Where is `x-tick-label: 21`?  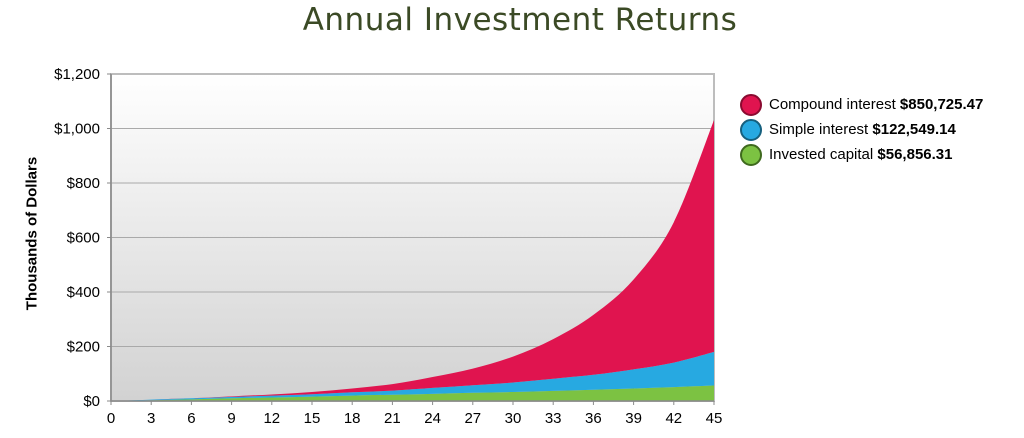 x-tick-label: 21 is located at coordinates (392, 418).